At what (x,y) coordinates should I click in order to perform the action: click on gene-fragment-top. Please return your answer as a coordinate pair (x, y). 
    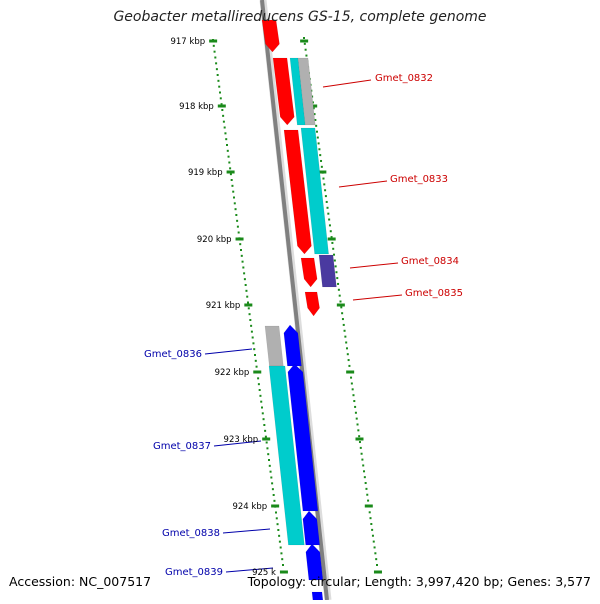
    Looking at the image, I should click on (270, 36).